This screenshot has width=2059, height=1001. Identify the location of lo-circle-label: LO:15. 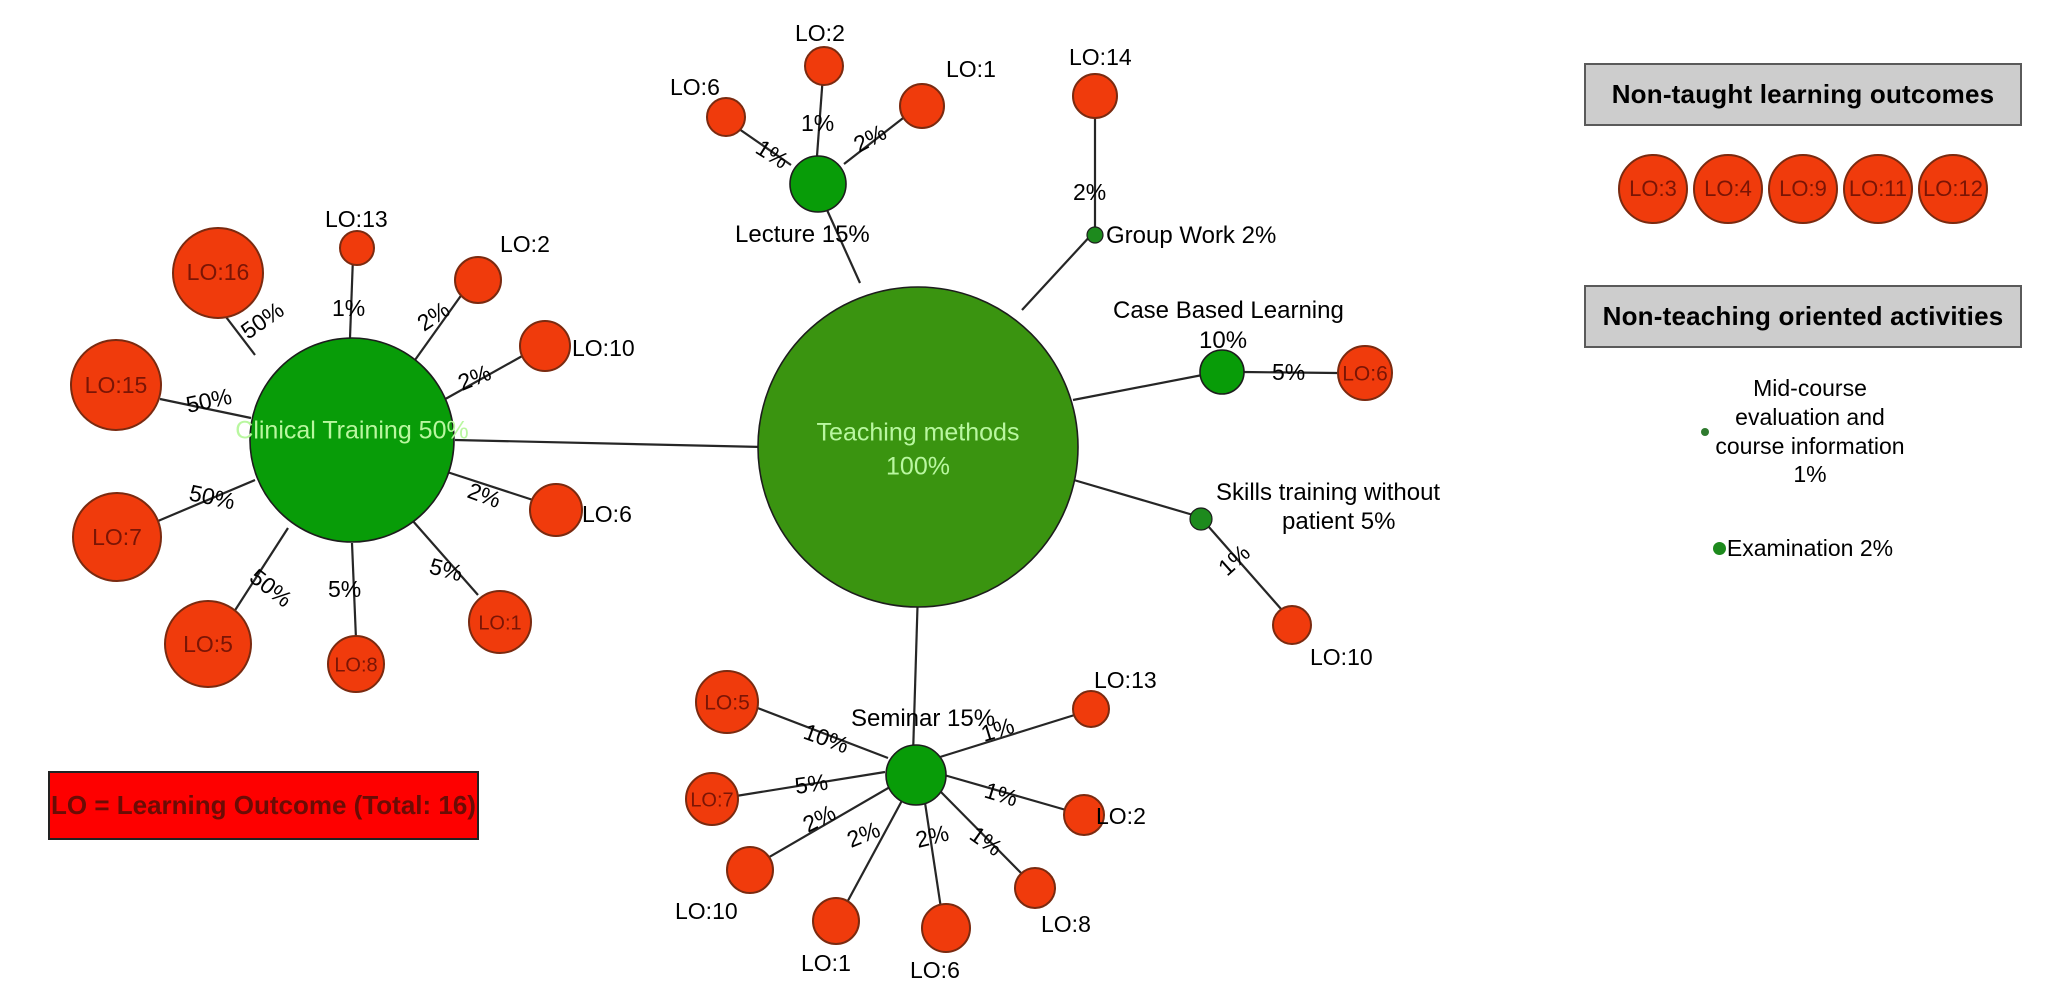
(116, 385).